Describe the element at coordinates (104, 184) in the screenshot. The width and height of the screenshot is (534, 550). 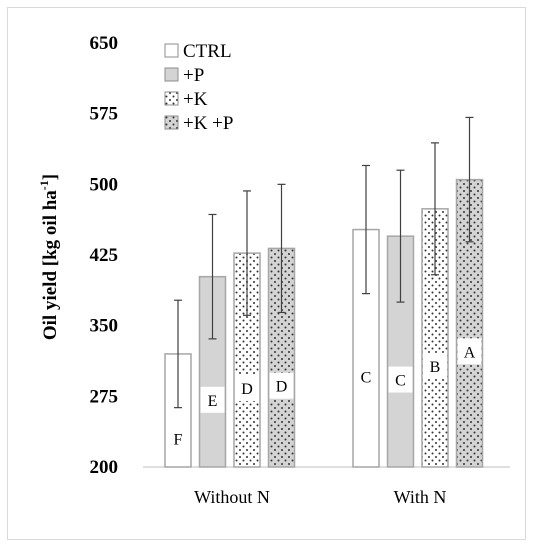
I see `y-tick-label: 500` at that location.